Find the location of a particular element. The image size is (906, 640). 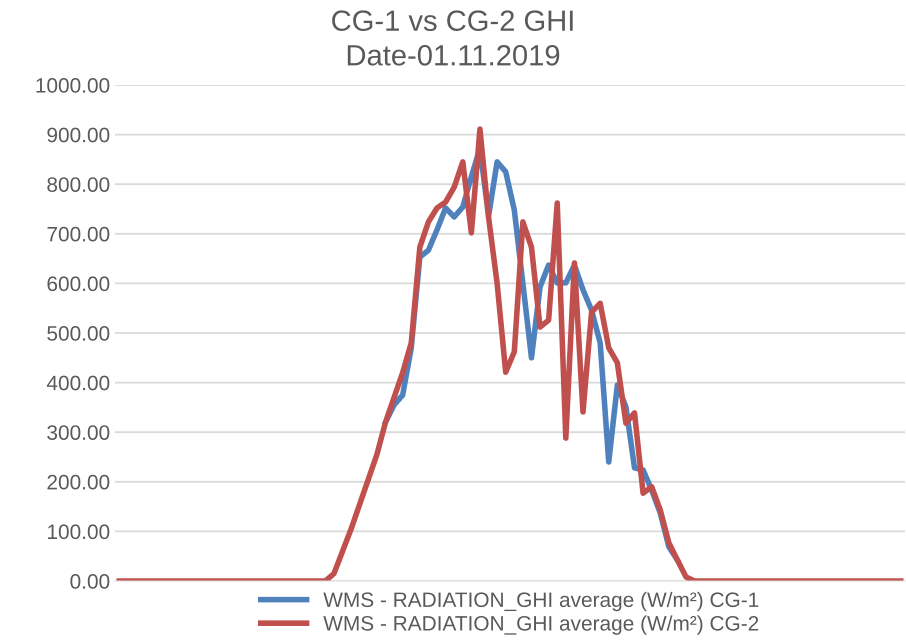

y-tick-label: 100.00 is located at coordinates (79, 532).